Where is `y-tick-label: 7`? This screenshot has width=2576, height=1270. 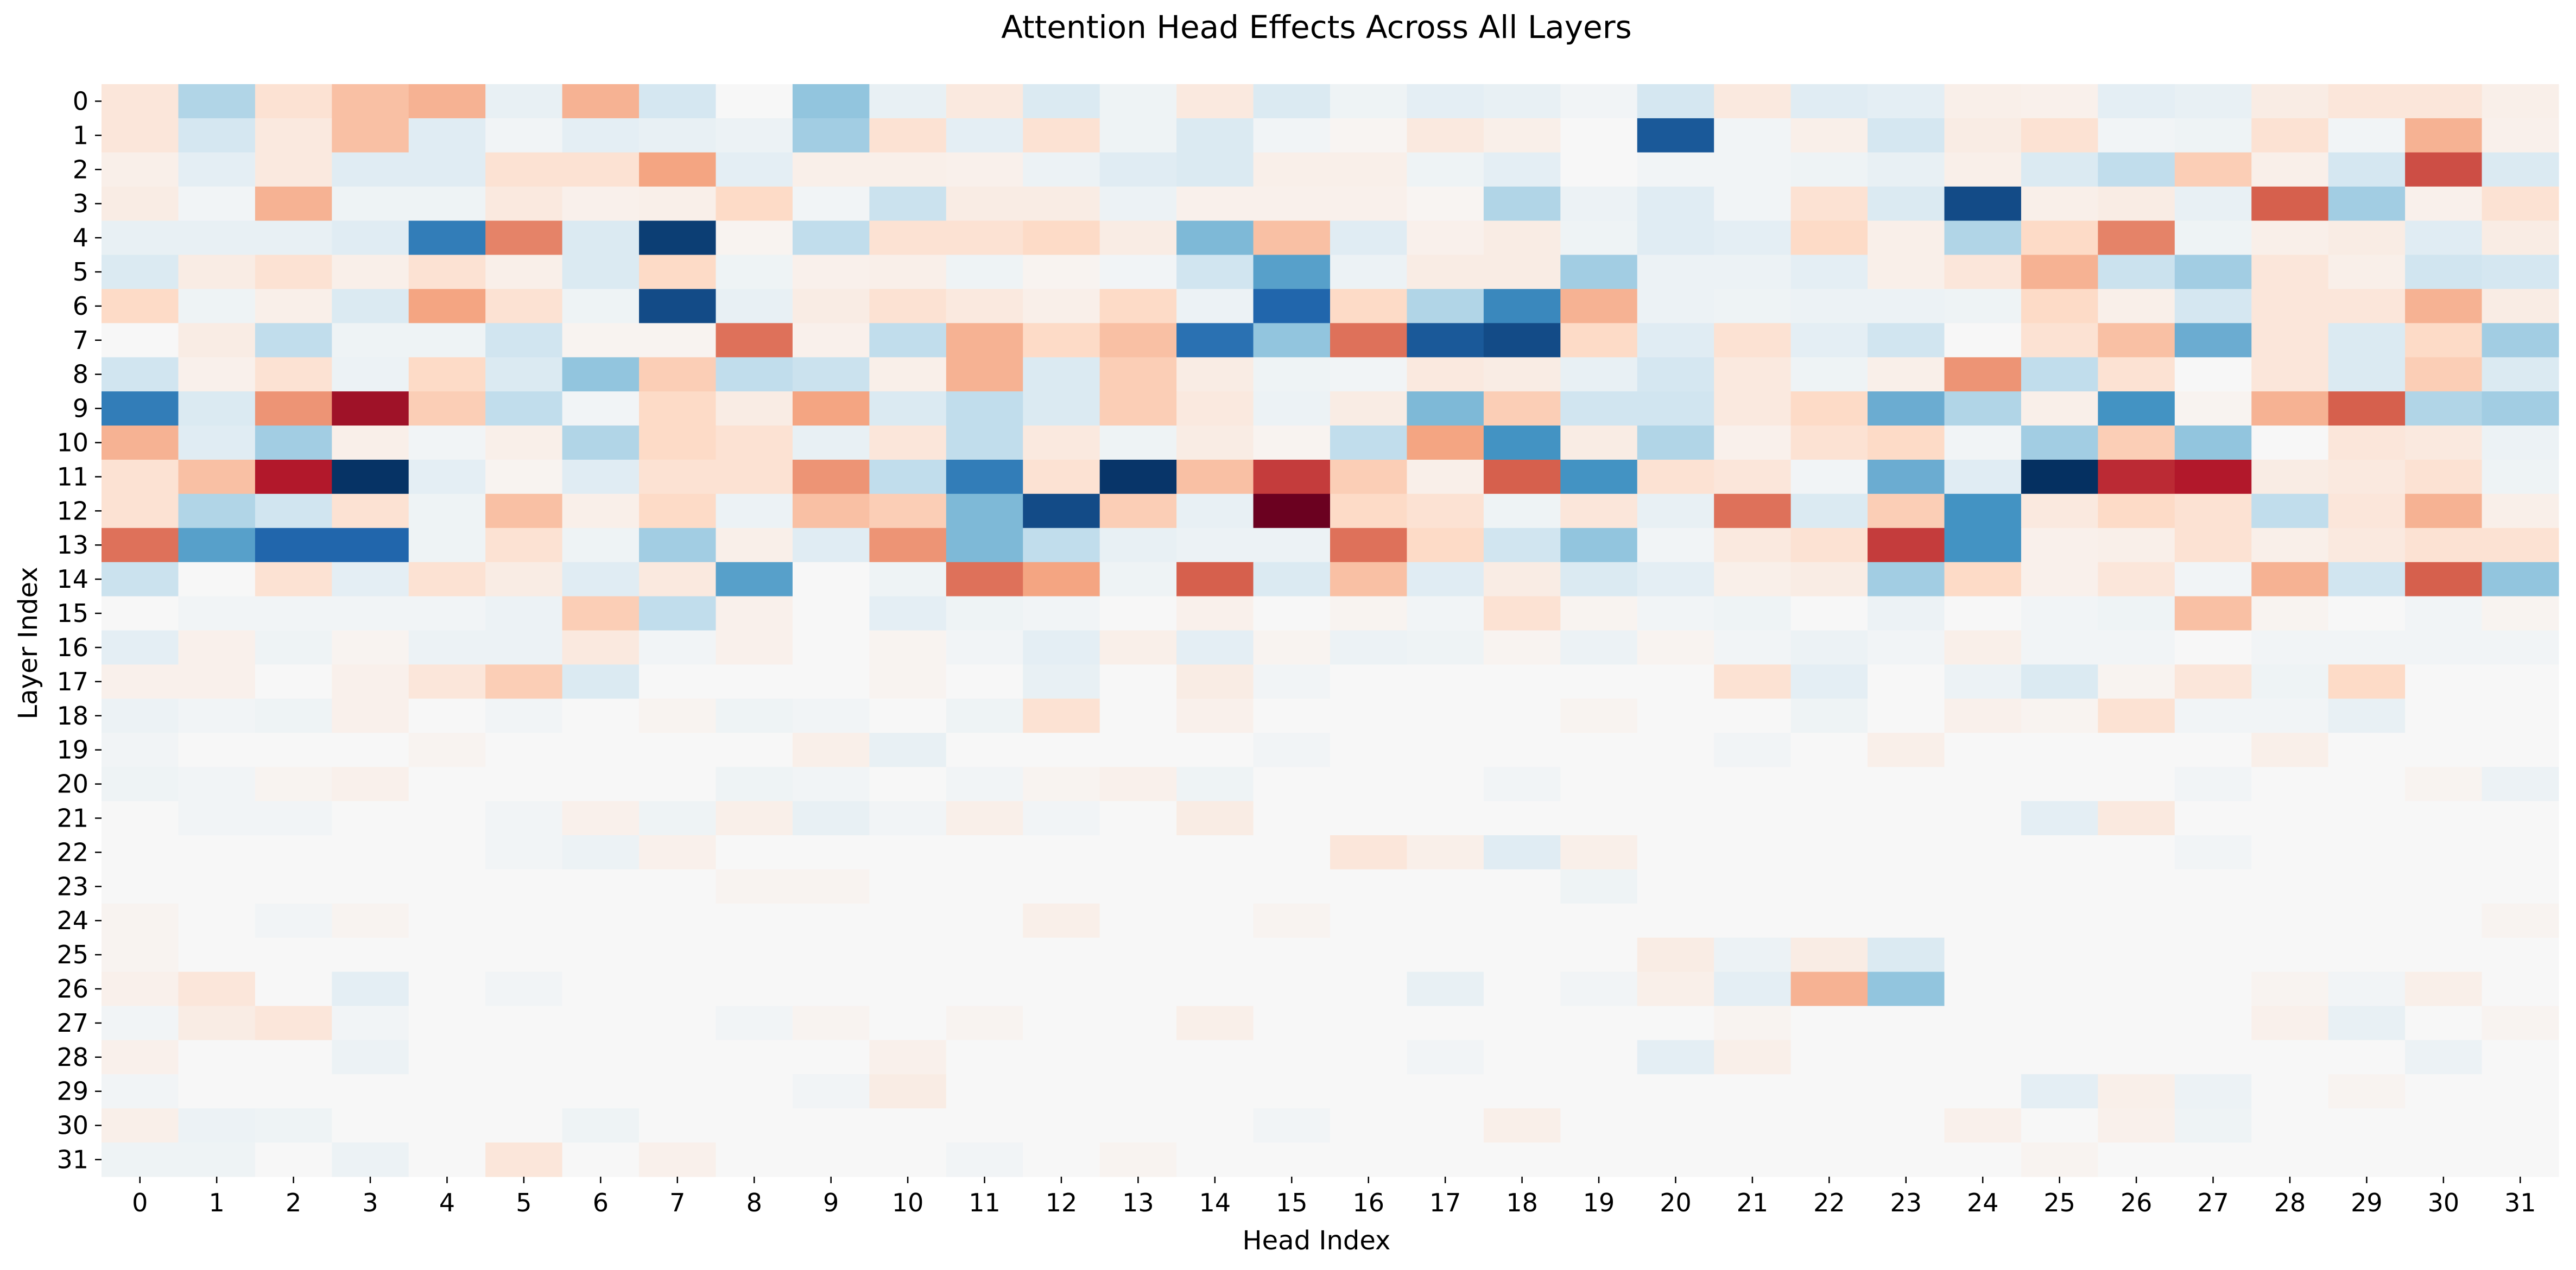
y-tick-label: 7 is located at coordinates (80, 340).